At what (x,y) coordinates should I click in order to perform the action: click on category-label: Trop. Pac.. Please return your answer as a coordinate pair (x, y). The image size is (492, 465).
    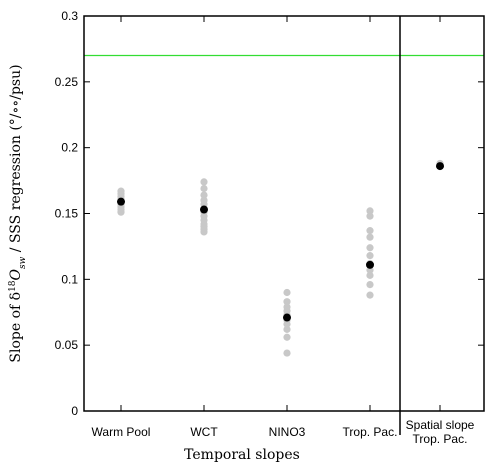
    Looking at the image, I should click on (370, 432).